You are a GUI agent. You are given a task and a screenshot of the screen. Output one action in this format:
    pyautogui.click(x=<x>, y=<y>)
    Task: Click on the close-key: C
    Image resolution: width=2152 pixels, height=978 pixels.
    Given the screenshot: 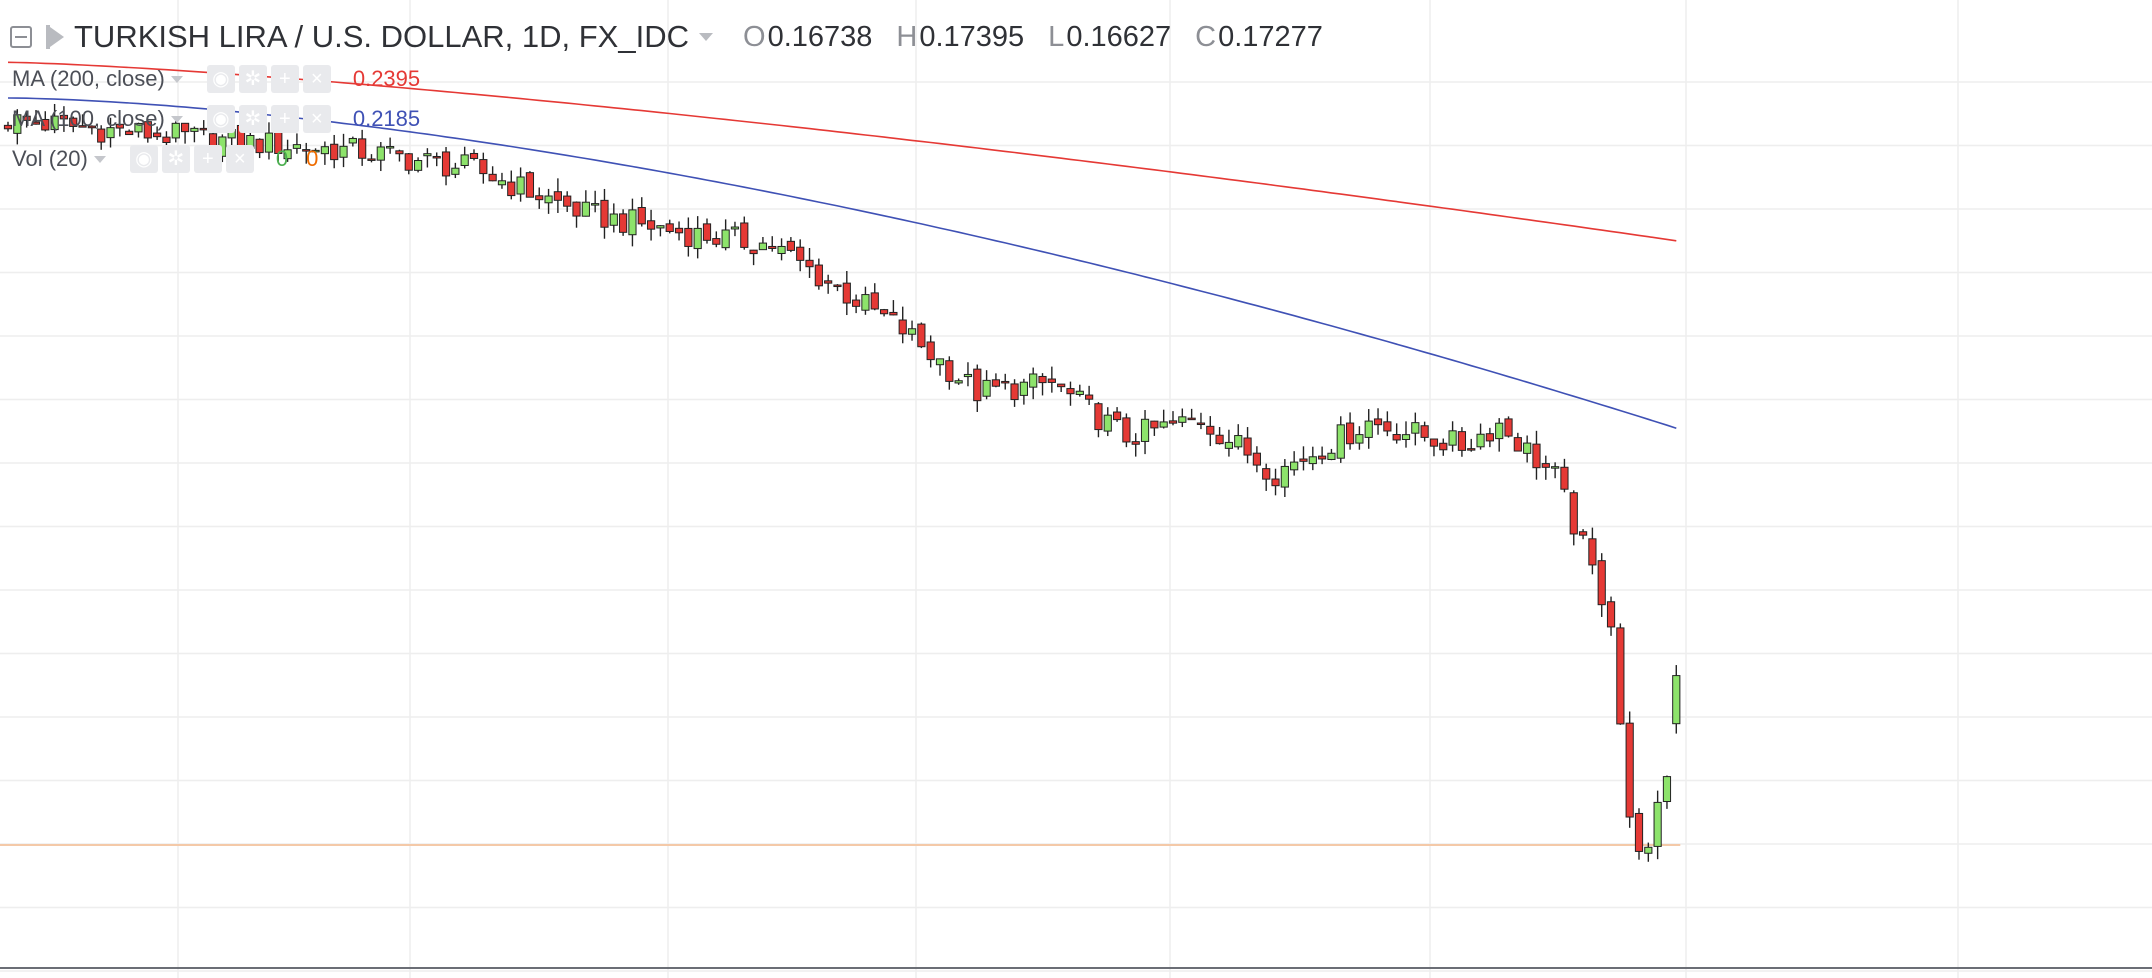 What is the action you would take?
    pyautogui.click(x=1206, y=36)
    